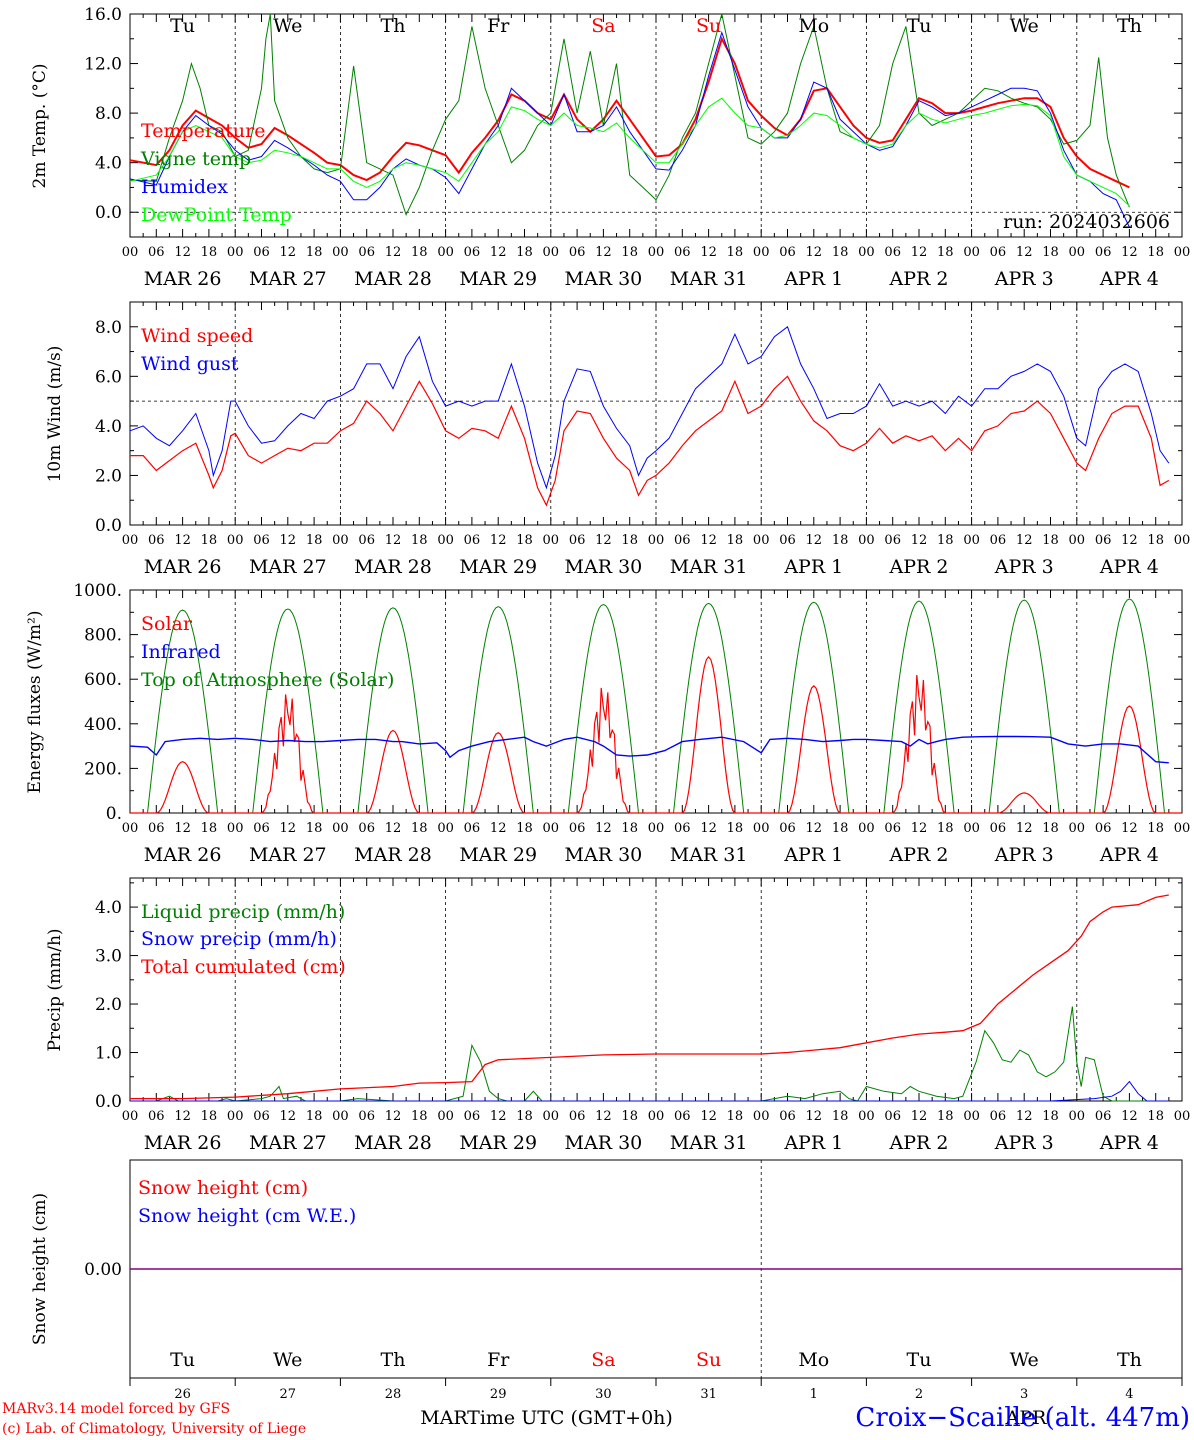  What do you see at coordinates (97, 591) in the screenshot?
I see `y-tick-label: 1000.` at bounding box center [97, 591].